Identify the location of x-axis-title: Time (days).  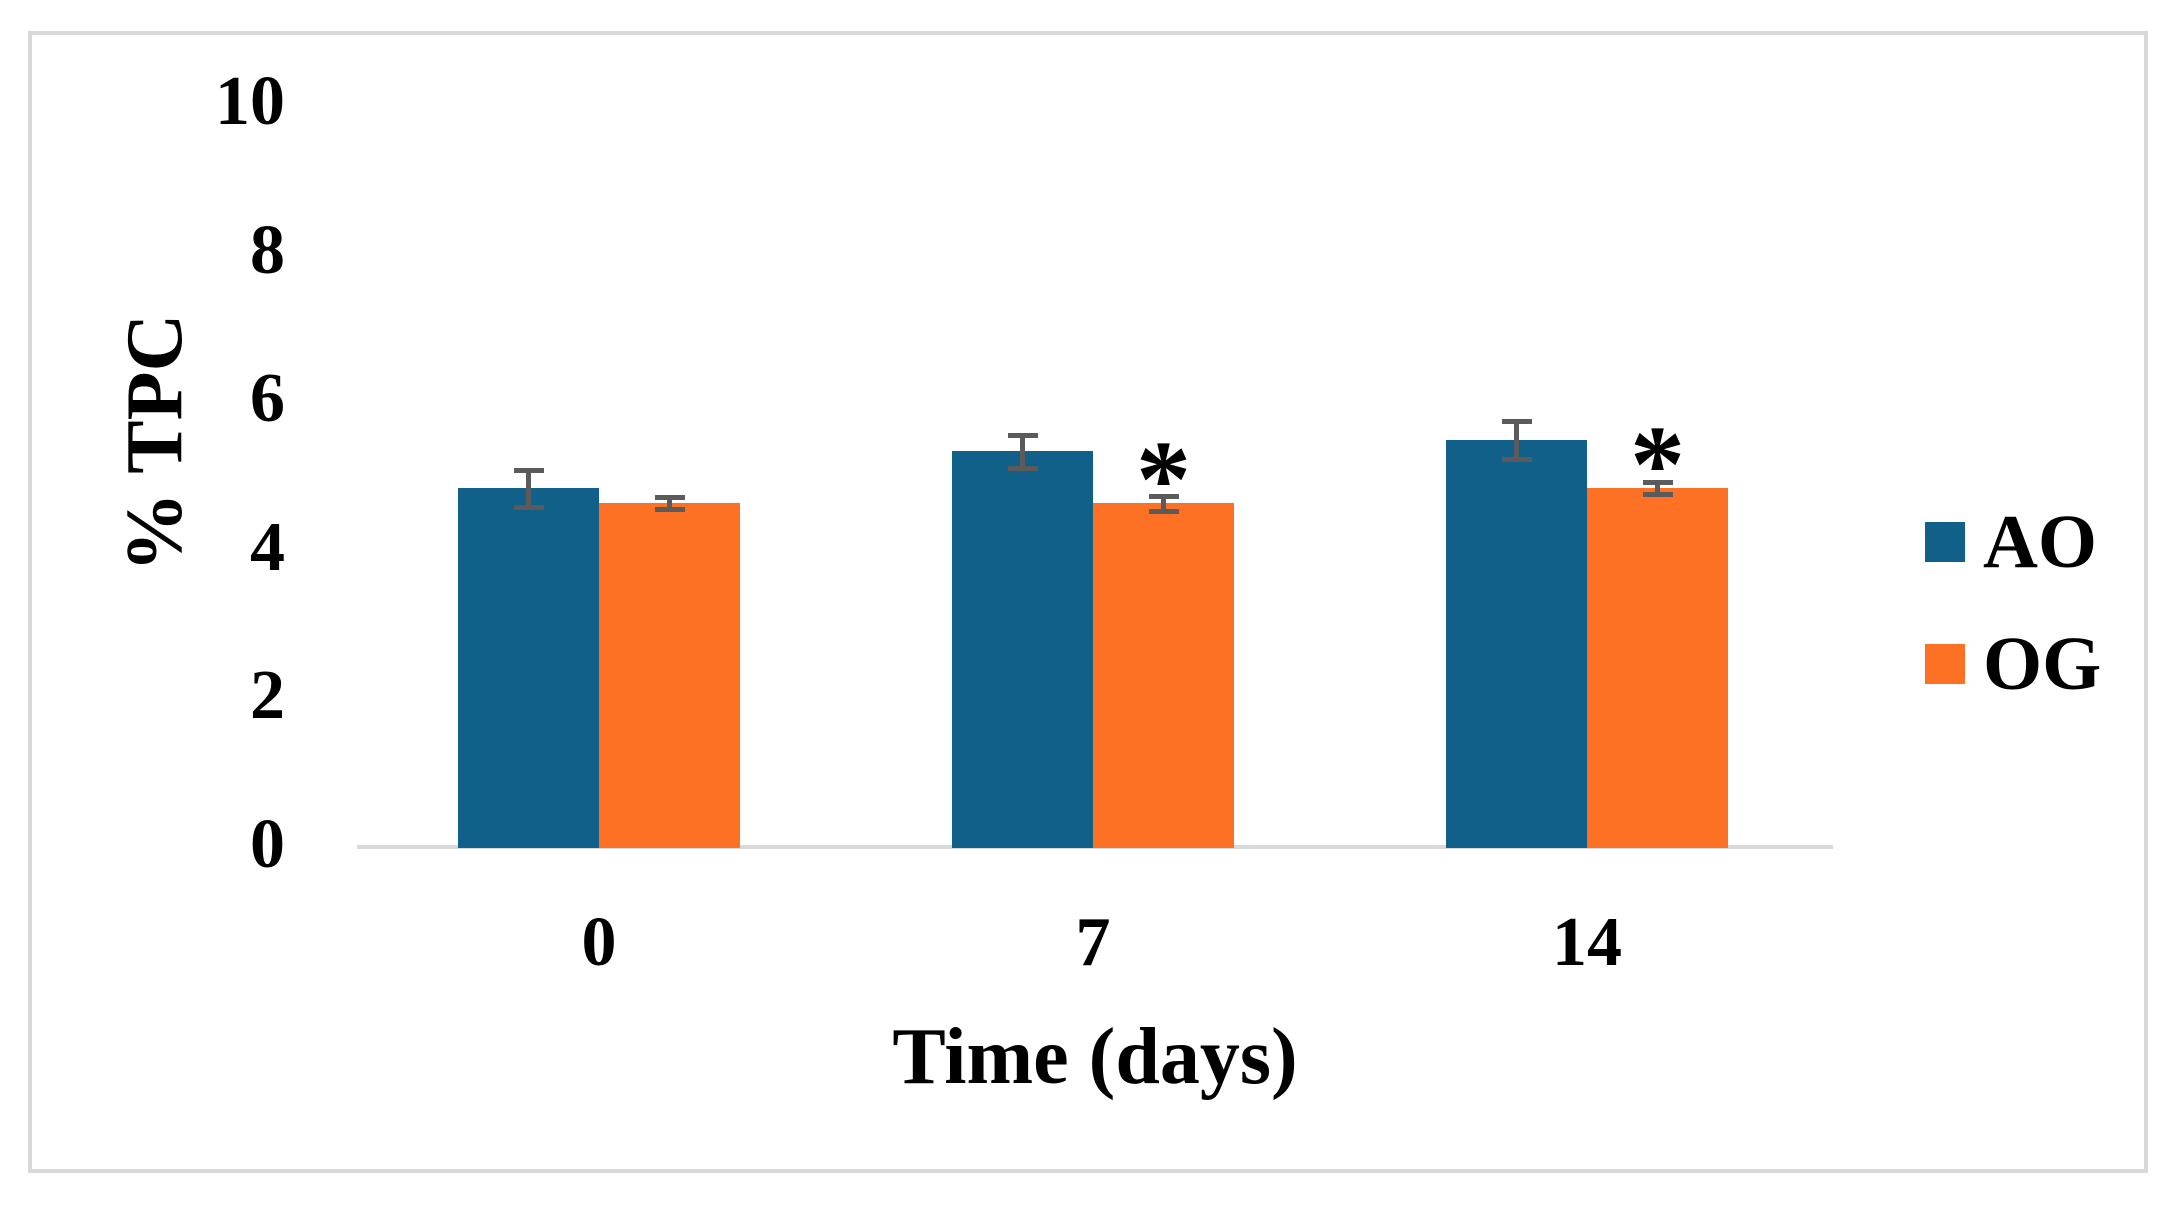
(1095, 1057).